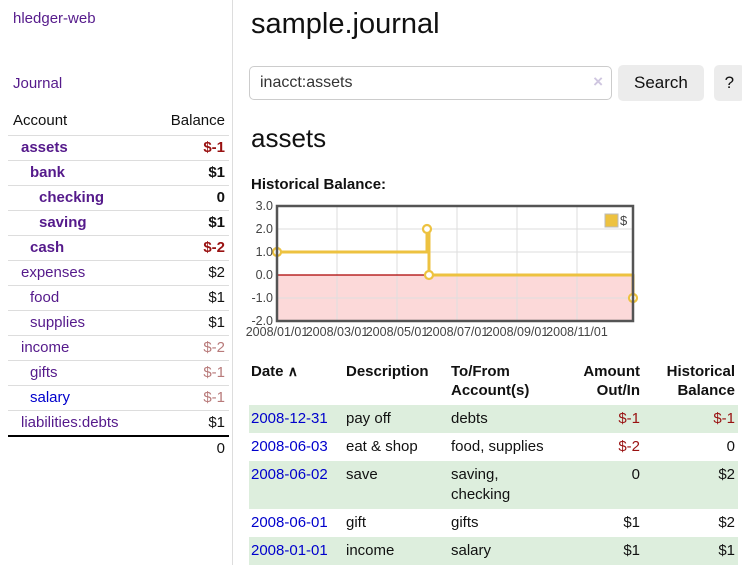 Image resolution: width=742 pixels, height=582 pixels. Describe the element at coordinates (274, 371) in the screenshot. I see `date-column-header: Date ∧` at that location.